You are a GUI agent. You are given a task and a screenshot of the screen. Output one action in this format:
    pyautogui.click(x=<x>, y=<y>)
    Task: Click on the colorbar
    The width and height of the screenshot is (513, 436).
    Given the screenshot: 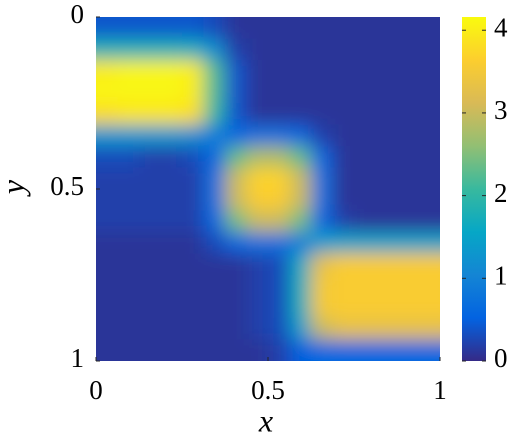 What is the action you would take?
    pyautogui.click(x=474, y=189)
    